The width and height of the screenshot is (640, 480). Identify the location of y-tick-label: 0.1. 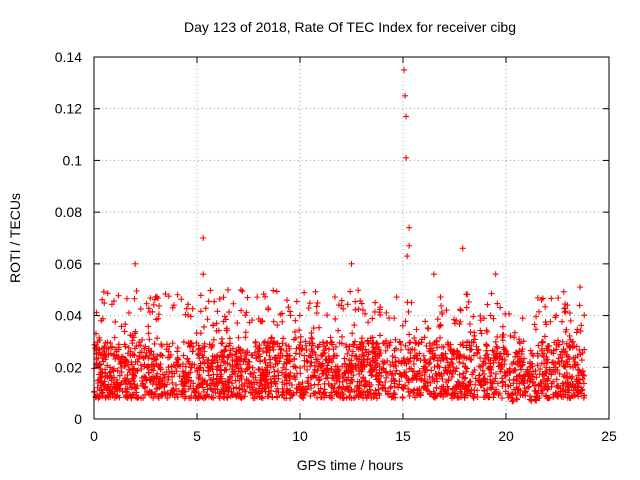
(73, 160).